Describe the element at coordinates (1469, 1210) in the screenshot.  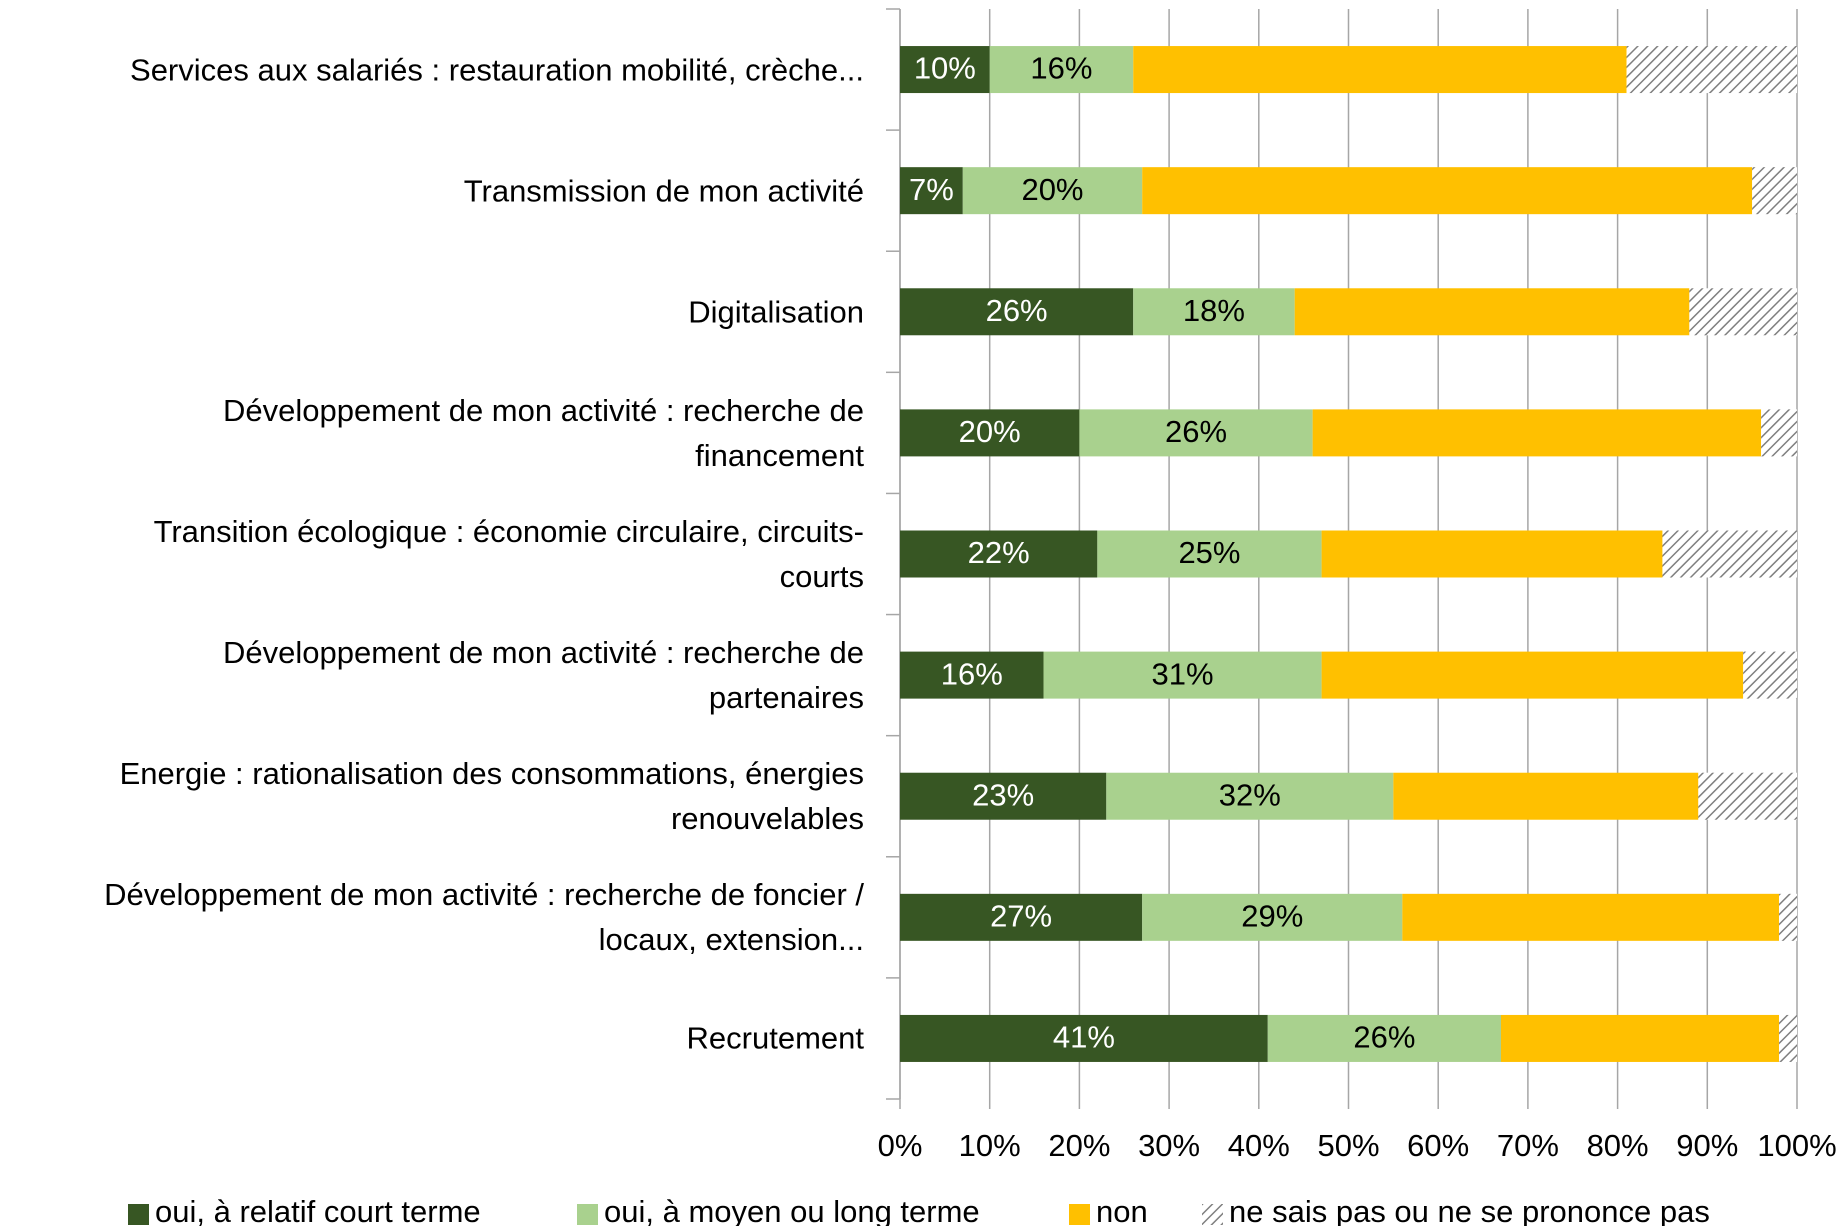
I see `legend-label: ne sais pas ou ne se prononce pas` at that location.